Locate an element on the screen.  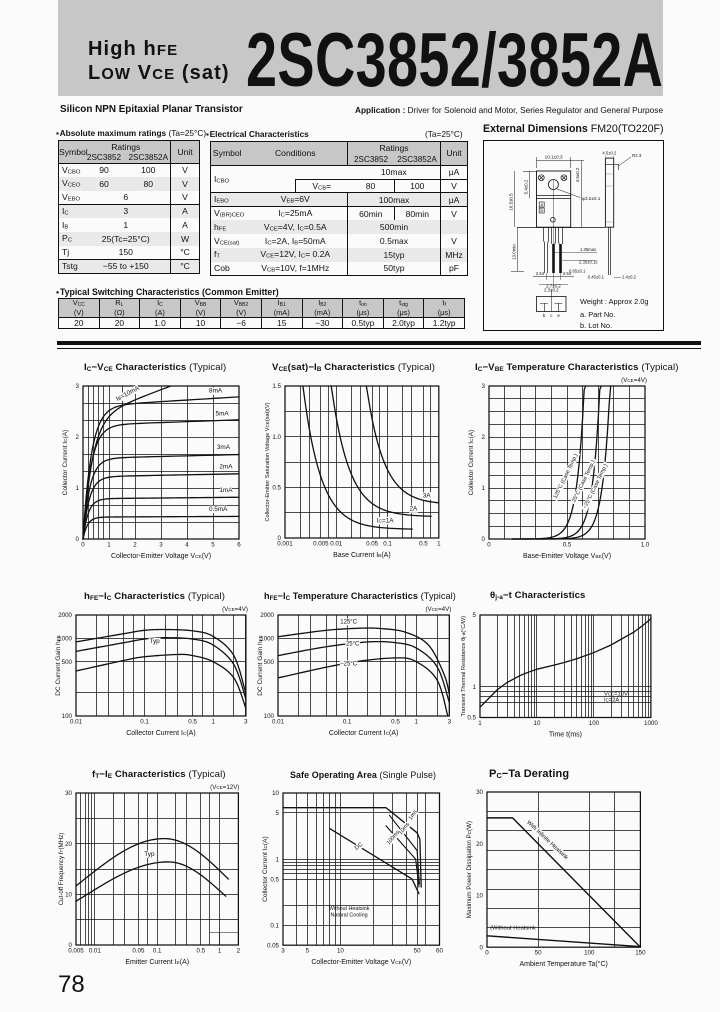
svg-text: 10.1±0.3 is located at coordinates (554, 157).